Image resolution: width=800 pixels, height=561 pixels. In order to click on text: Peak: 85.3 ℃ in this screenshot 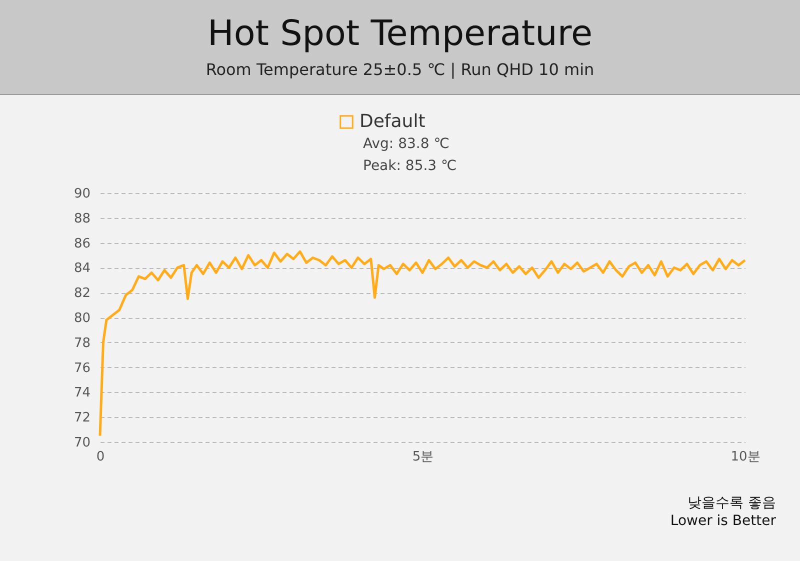, I will do `click(410, 166)`.